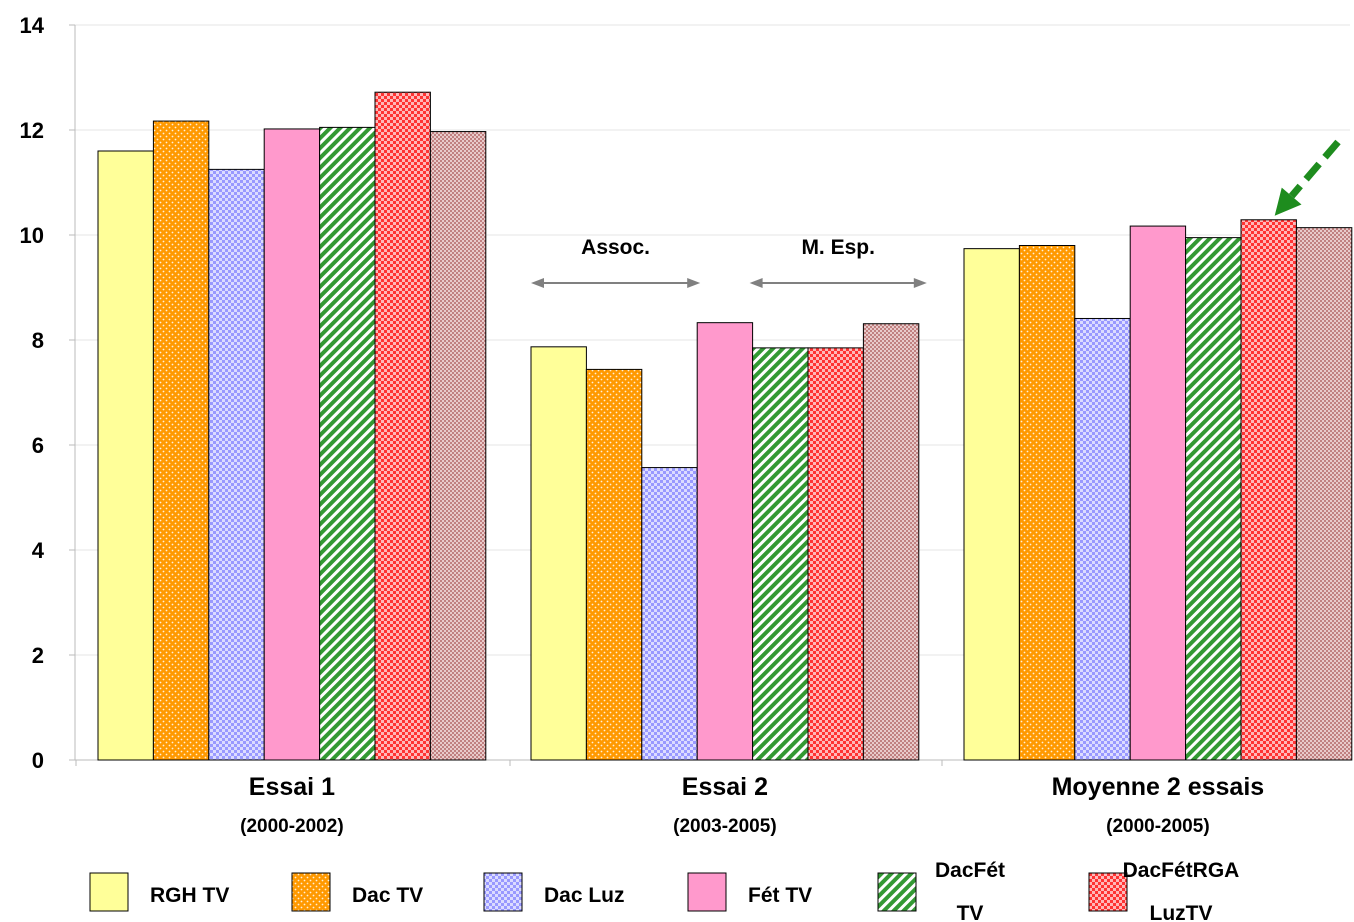 This screenshot has width=1354, height=922. What do you see at coordinates (292, 787) in the screenshot?
I see `category-label: Essai 1` at bounding box center [292, 787].